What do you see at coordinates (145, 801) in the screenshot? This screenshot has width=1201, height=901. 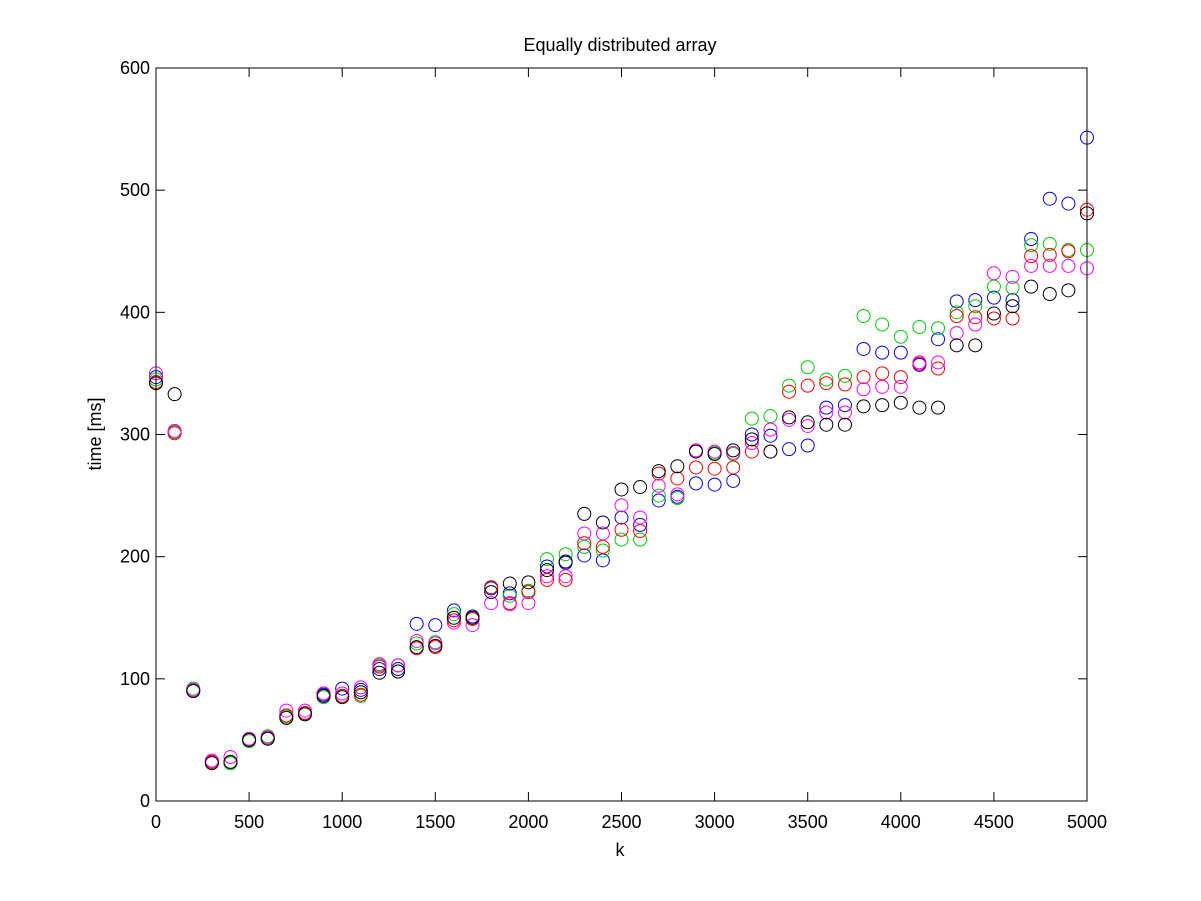 I see `y-tick-label: 0` at bounding box center [145, 801].